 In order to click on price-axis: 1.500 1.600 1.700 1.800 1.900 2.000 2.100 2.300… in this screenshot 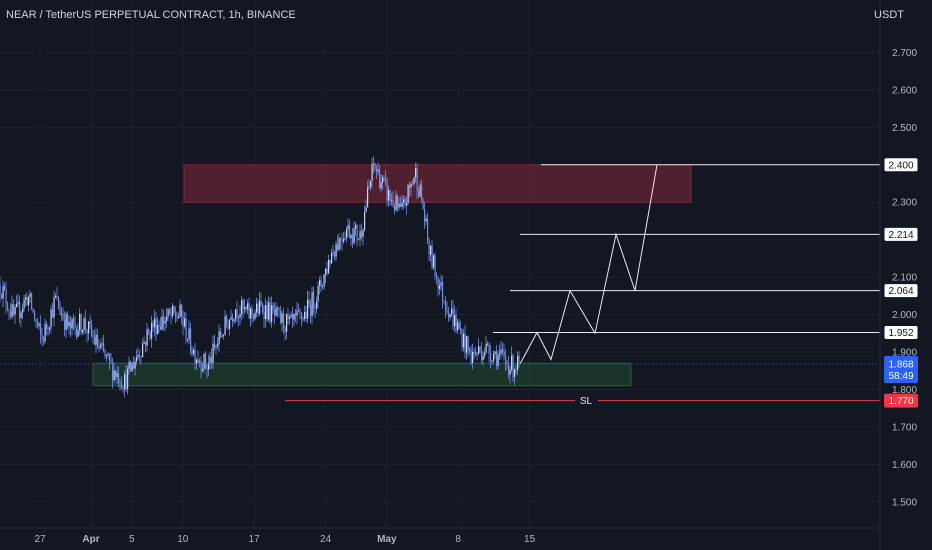, I will do `click(904, 278)`.